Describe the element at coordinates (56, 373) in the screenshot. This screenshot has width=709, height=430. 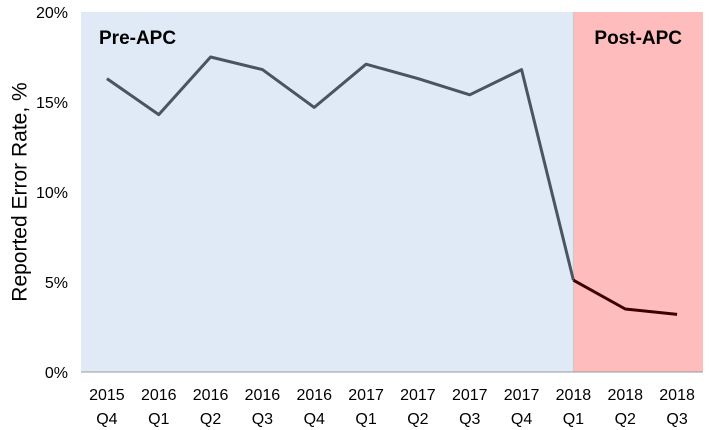
I see `y-tick-label: 0%` at that location.